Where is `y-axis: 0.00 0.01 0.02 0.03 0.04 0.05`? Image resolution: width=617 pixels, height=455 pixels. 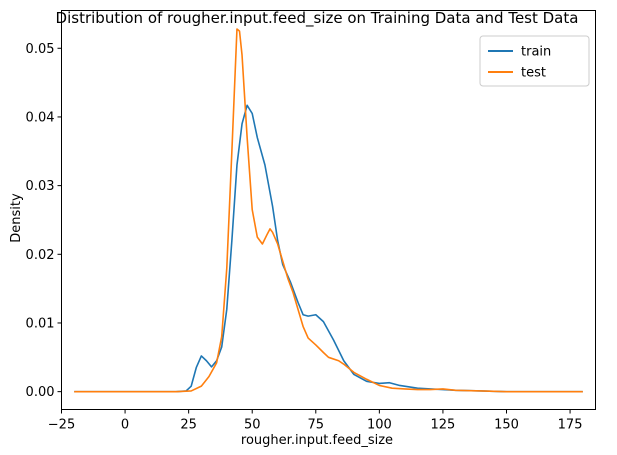 y-axis: 0.00 0.01 0.02 0.03 0.04 0.05 is located at coordinates (44, 221).